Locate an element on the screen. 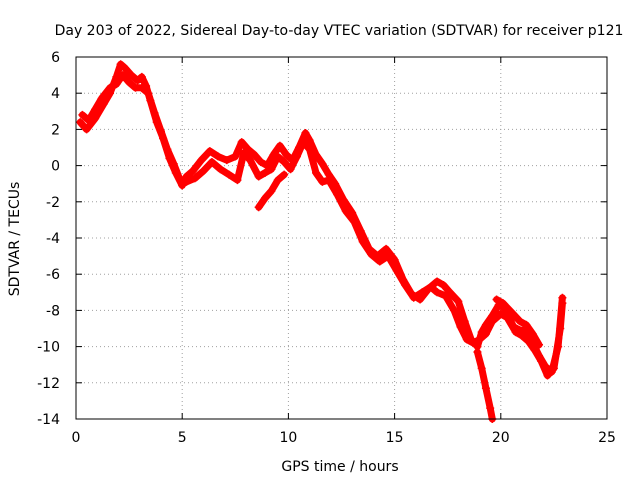  y-tick-label: 6 is located at coordinates (55, 58).